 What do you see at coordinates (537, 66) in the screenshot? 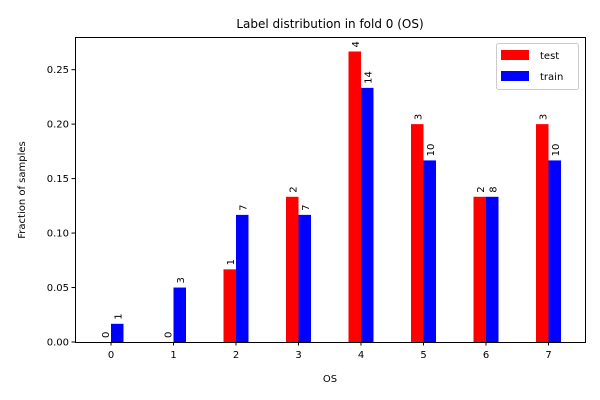
I see `legend: test train` at bounding box center [537, 66].